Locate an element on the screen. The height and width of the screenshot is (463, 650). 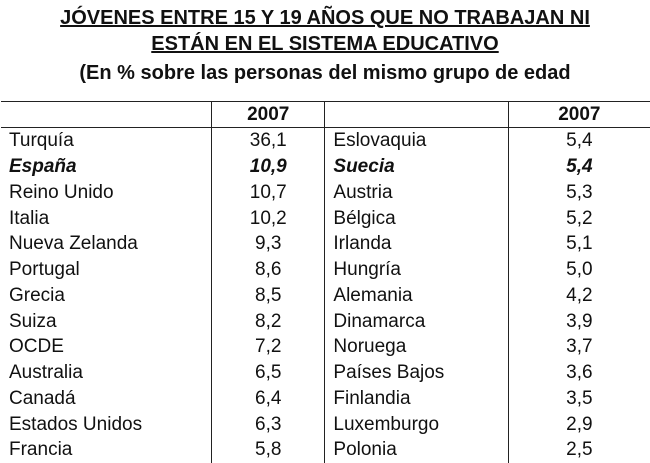
table-row: Francia 5,8 Polonia 2,5 is located at coordinates (325, 450).